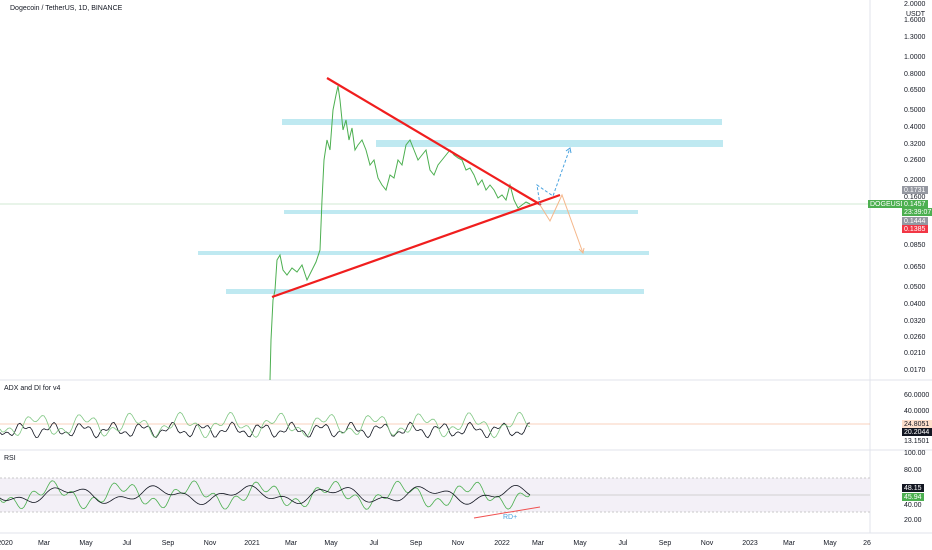  I want to click on time-label: 2022, so click(502, 543).